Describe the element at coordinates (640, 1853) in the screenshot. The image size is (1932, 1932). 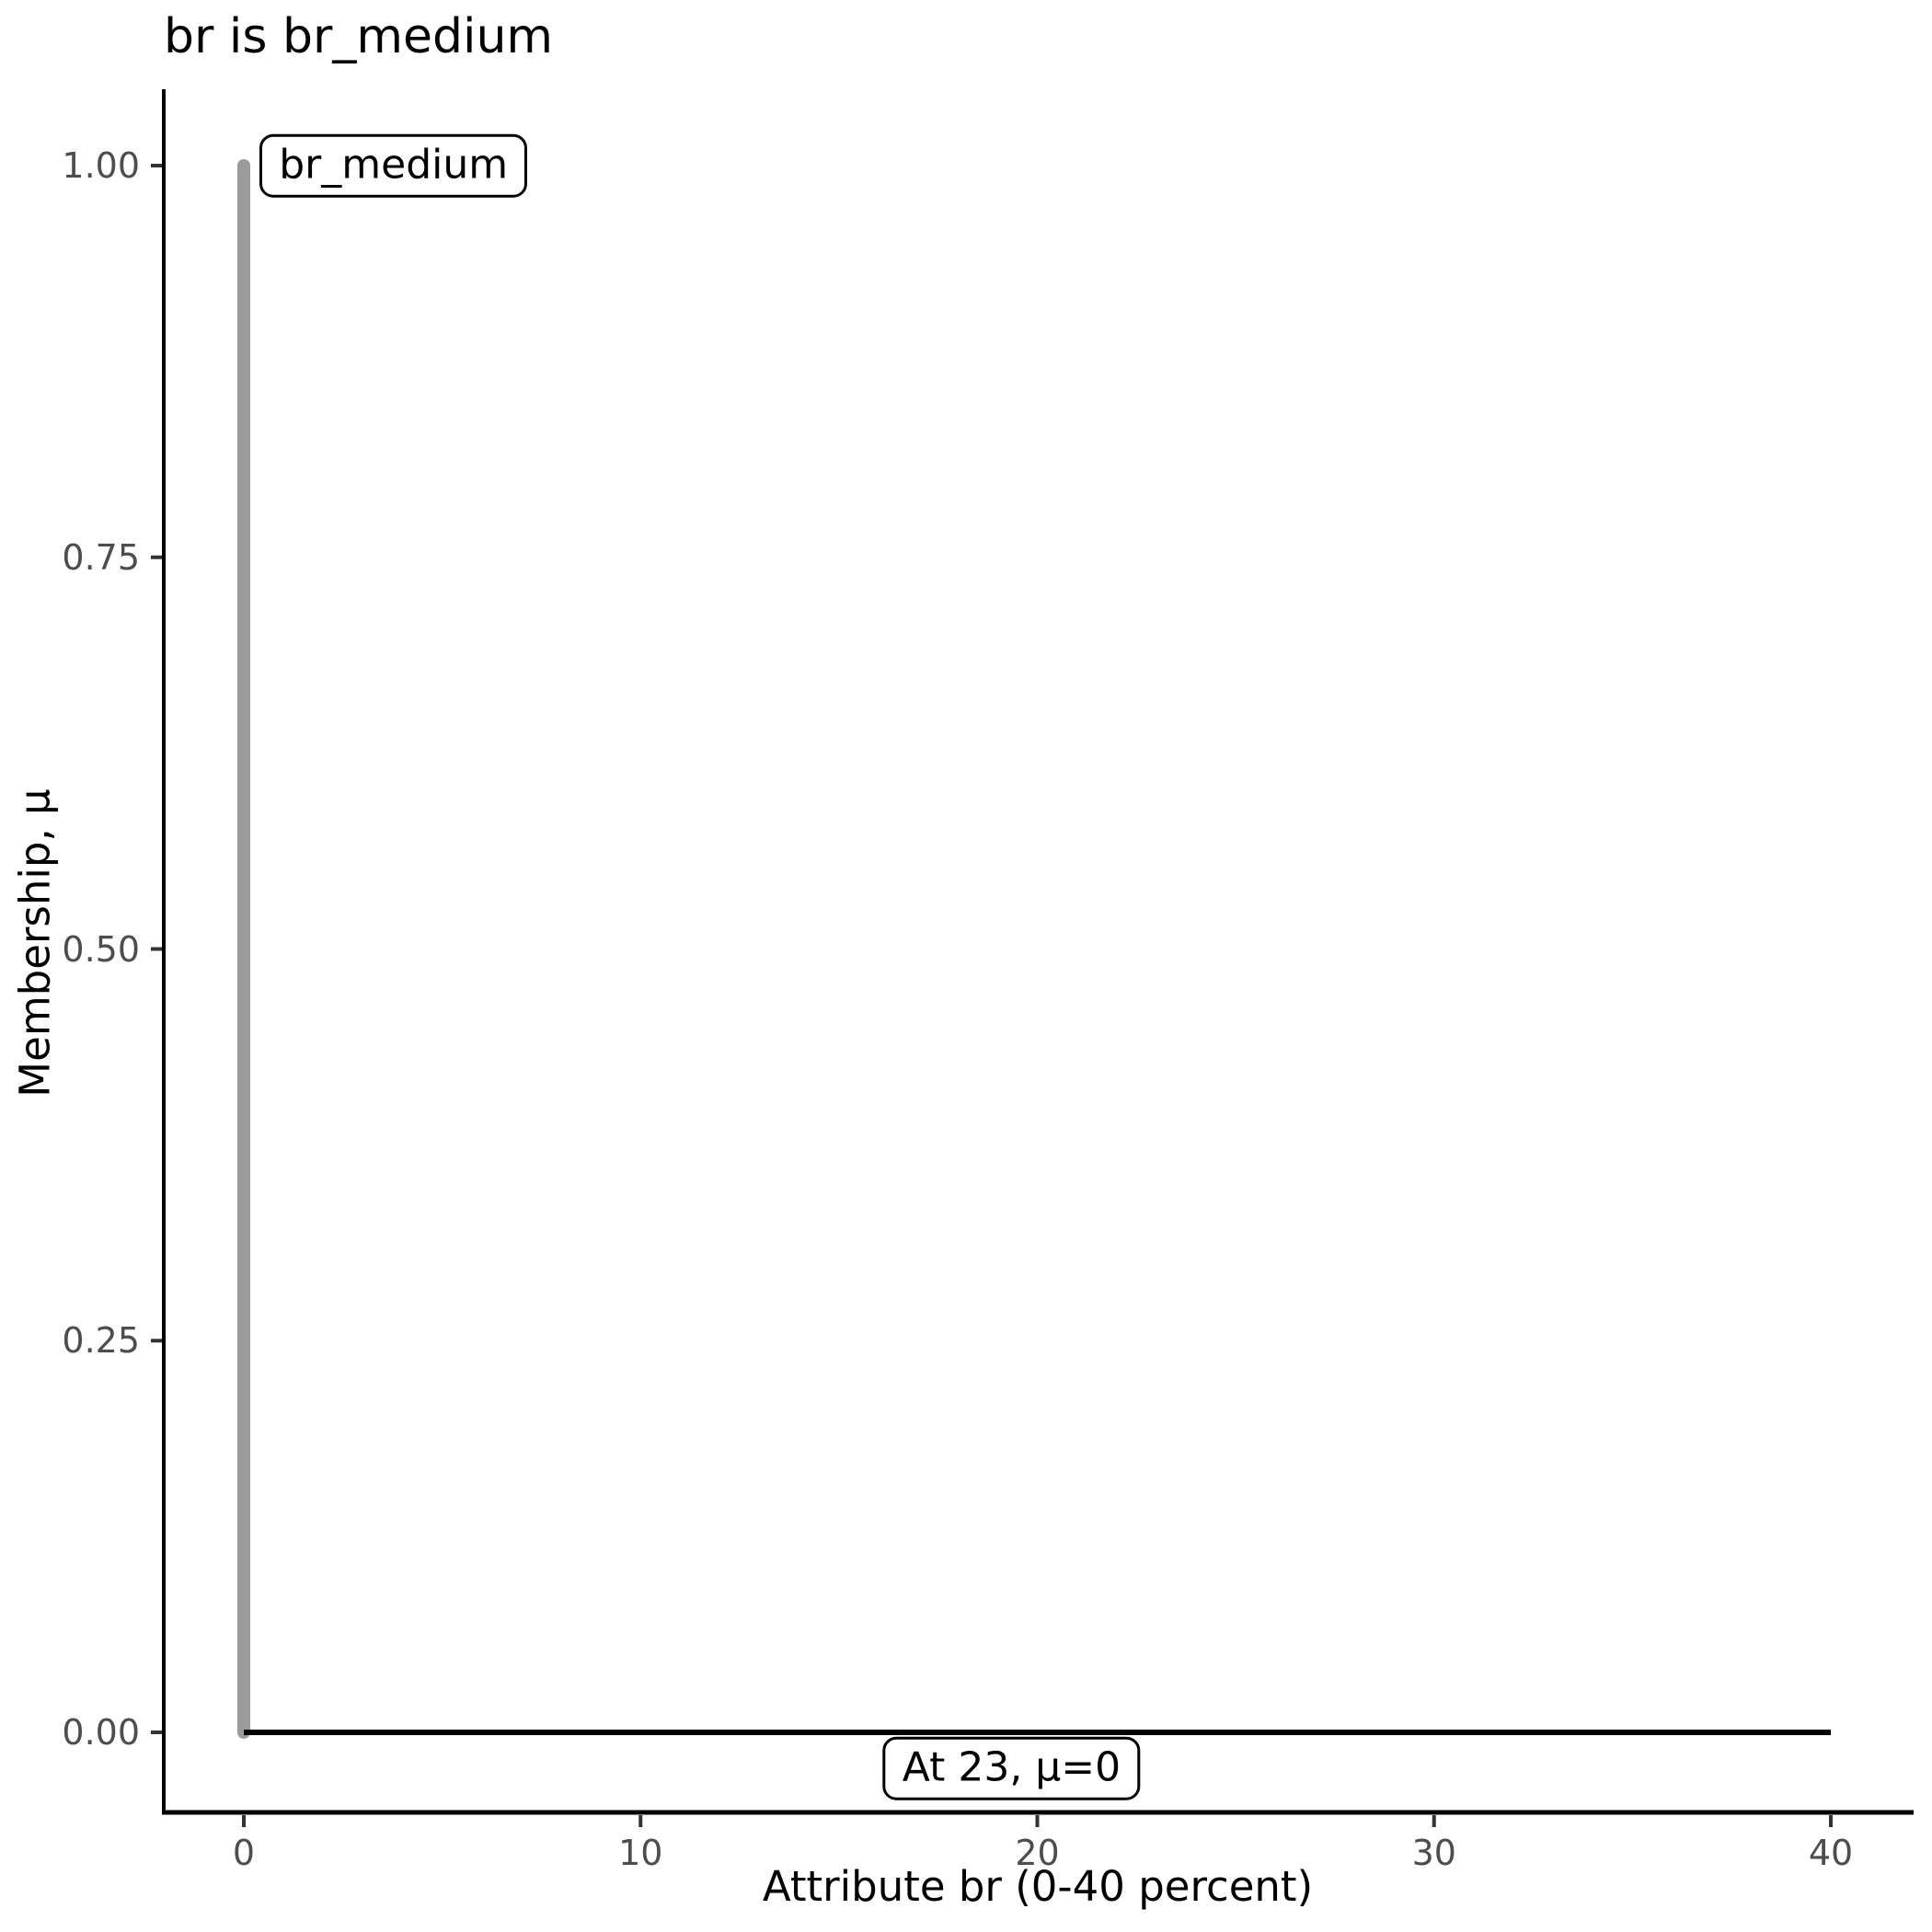
I see `x-tick-label: 10` at that location.